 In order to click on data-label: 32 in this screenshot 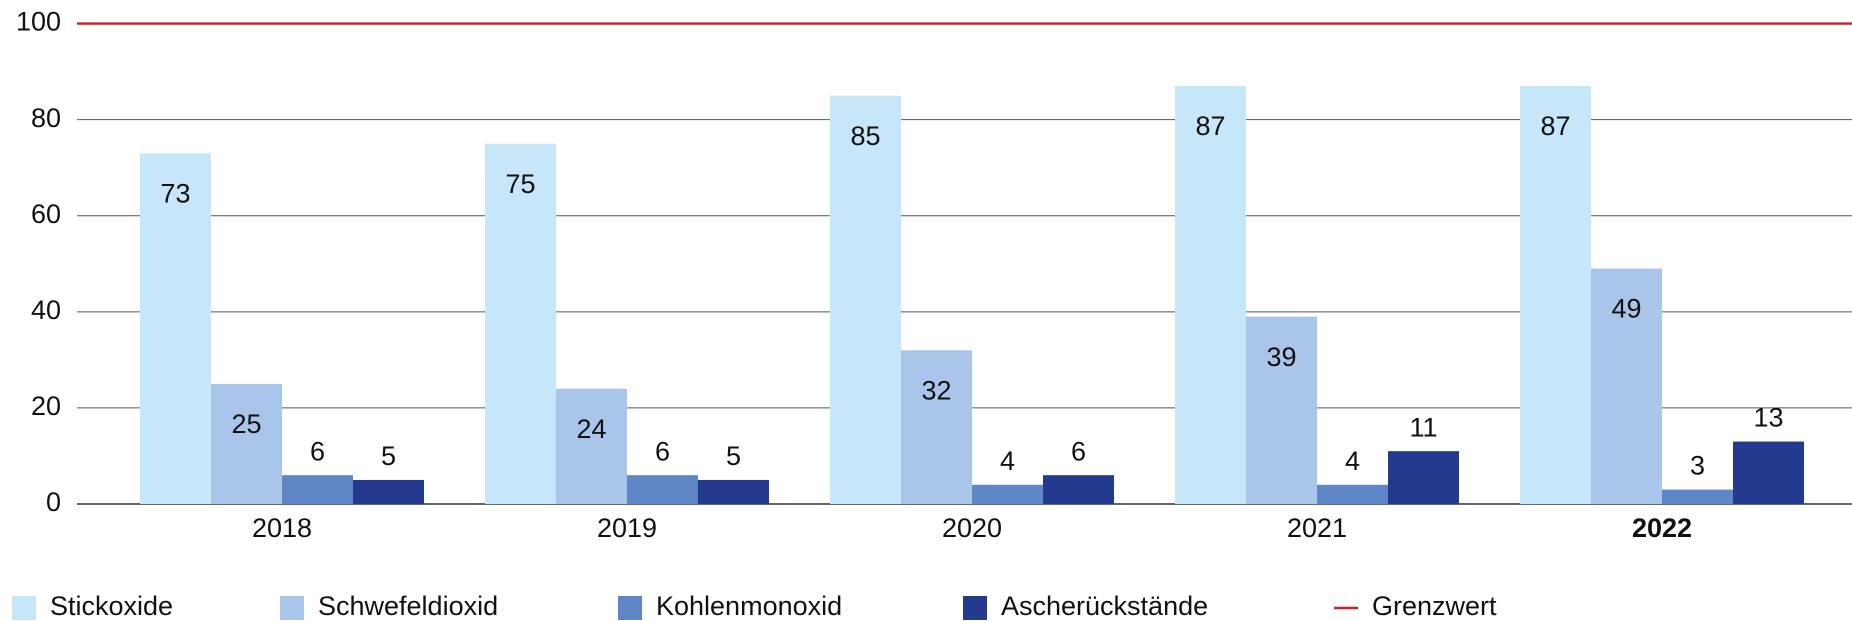, I will do `click(936, 390)`.